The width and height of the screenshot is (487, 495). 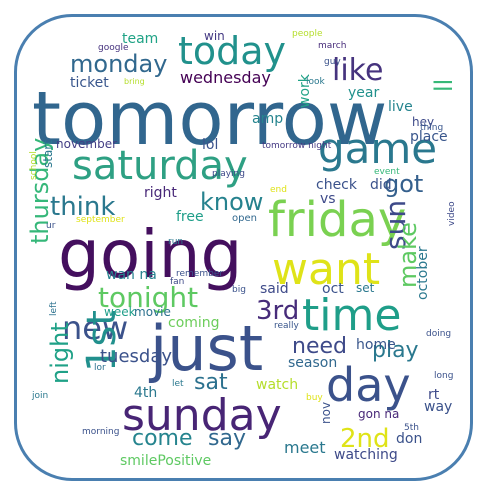 What do you see at coordinates (452, 213) in the screenshot?
I see `word-video: video` at bounding box center [452, 213].